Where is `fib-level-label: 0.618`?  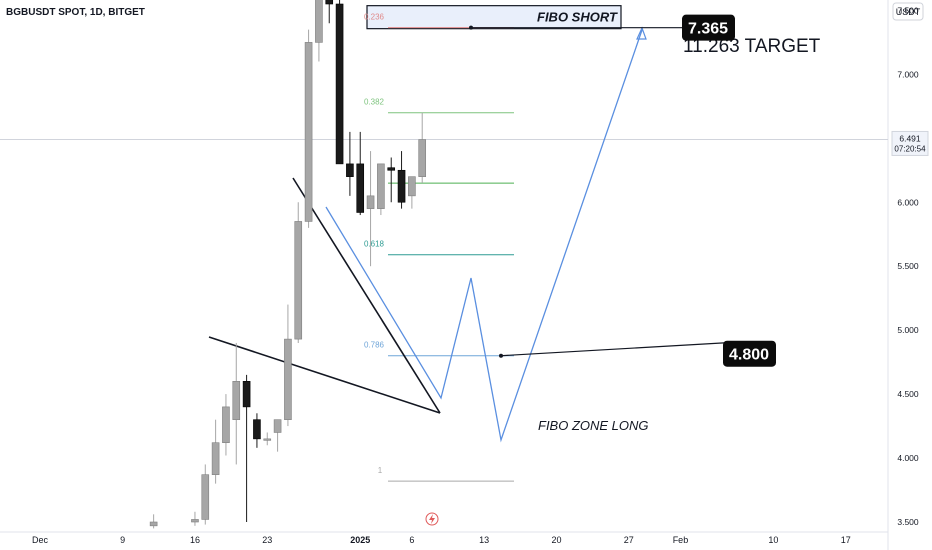
fib-level-label: 0.618 is located at coordinates (374, 244).